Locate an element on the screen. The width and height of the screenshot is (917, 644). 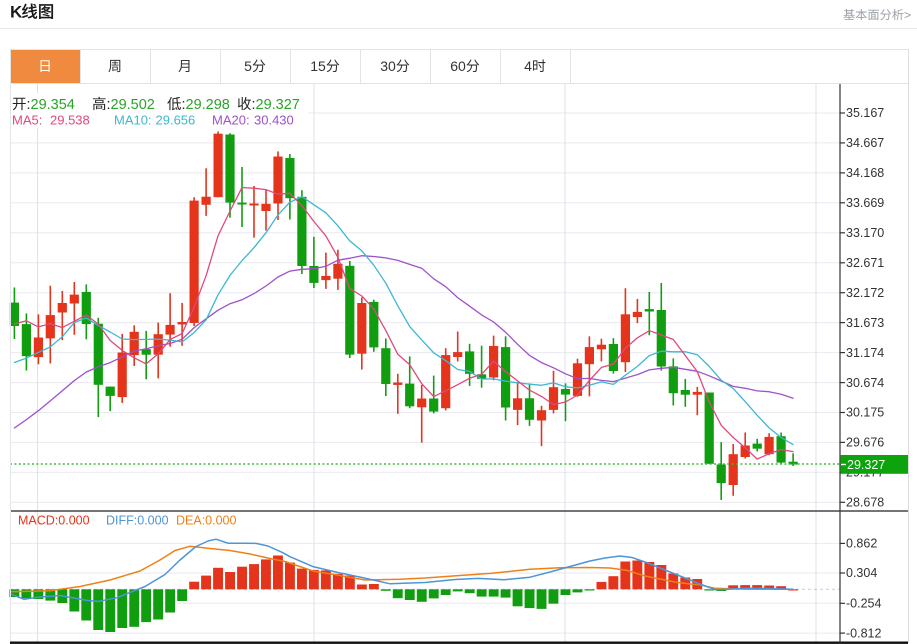
svg-text: 29.354 is located at coordinates (53, 105).